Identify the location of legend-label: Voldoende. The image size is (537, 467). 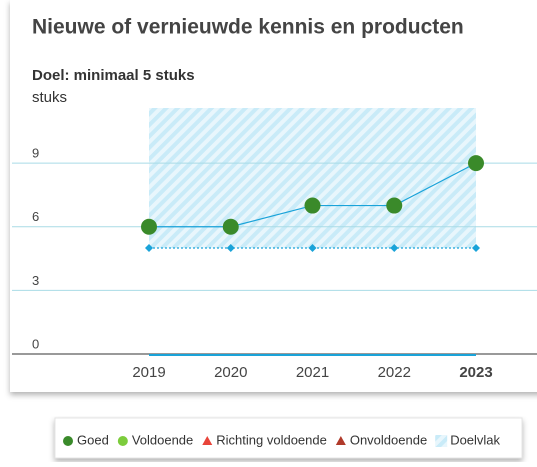
(162, 439).